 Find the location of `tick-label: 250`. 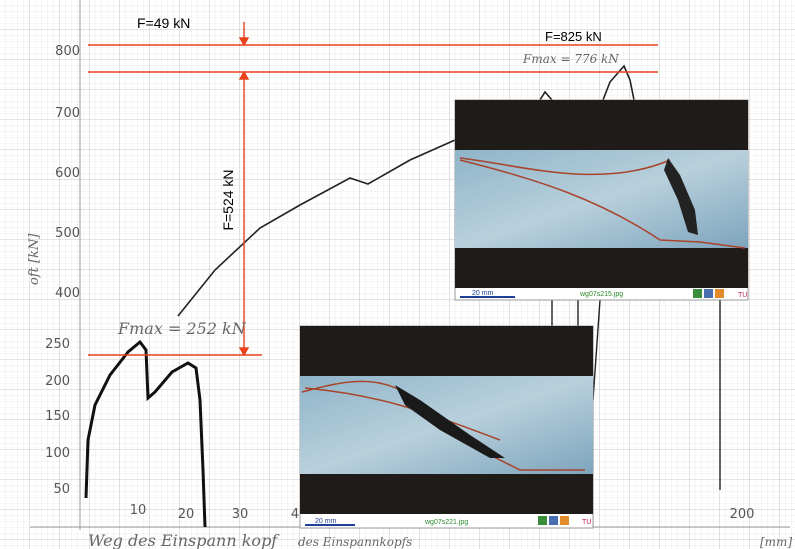

tick-label: 250 is located at coordinates (57, 344).